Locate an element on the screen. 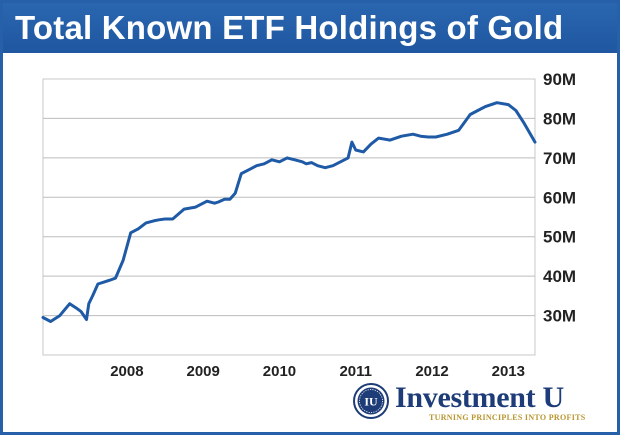 The height and width of the screenshot is (435, 620). y-tick-label: 70M is located at coordinates (559, 158).